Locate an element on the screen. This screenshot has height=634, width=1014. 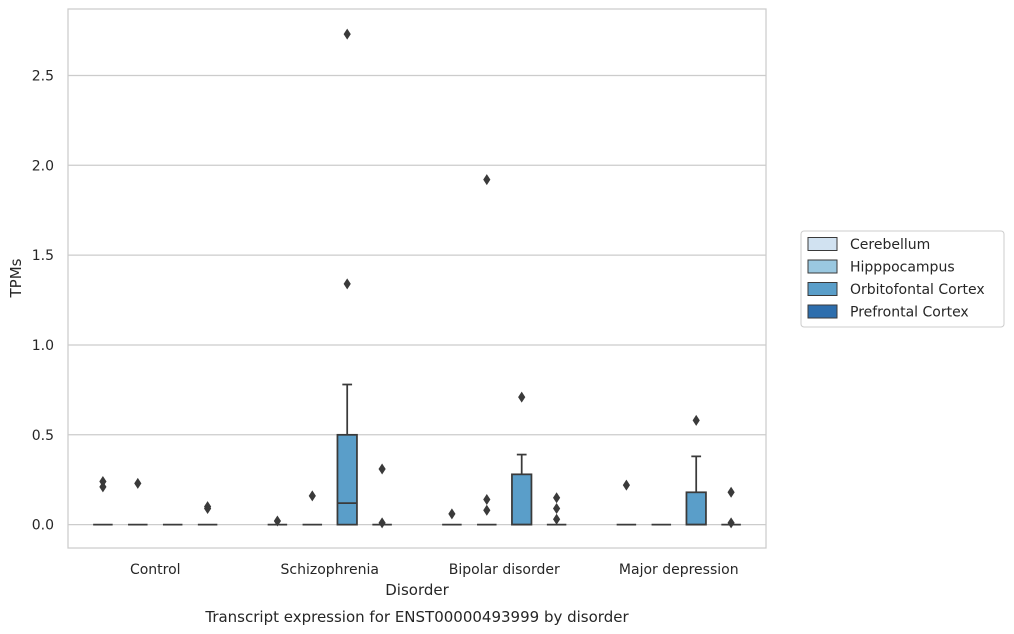
box-hipppocampus-schizophrenia is located at coordinates (312, 508).